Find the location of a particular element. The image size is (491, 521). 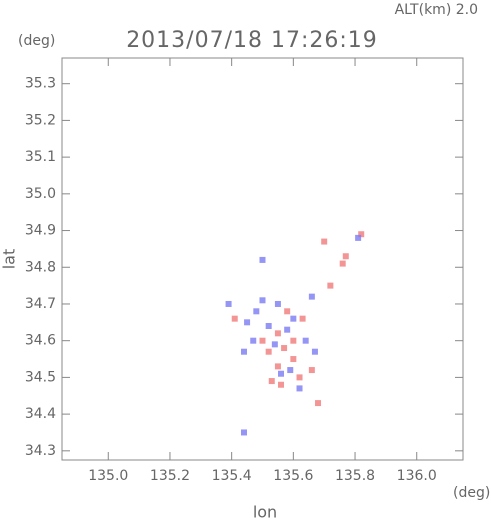

y-tick-label: 35.0 is located at coordinates (40, 194).